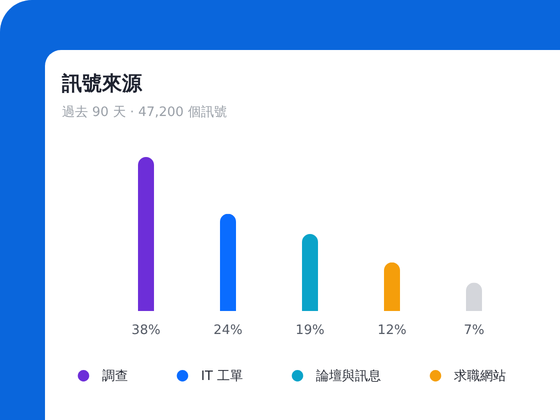 The width and height of the screenshot is (560, 420). Describe the element at coordinates (146, 330) in the screenshot. I see `data-label: 38%` at that location.